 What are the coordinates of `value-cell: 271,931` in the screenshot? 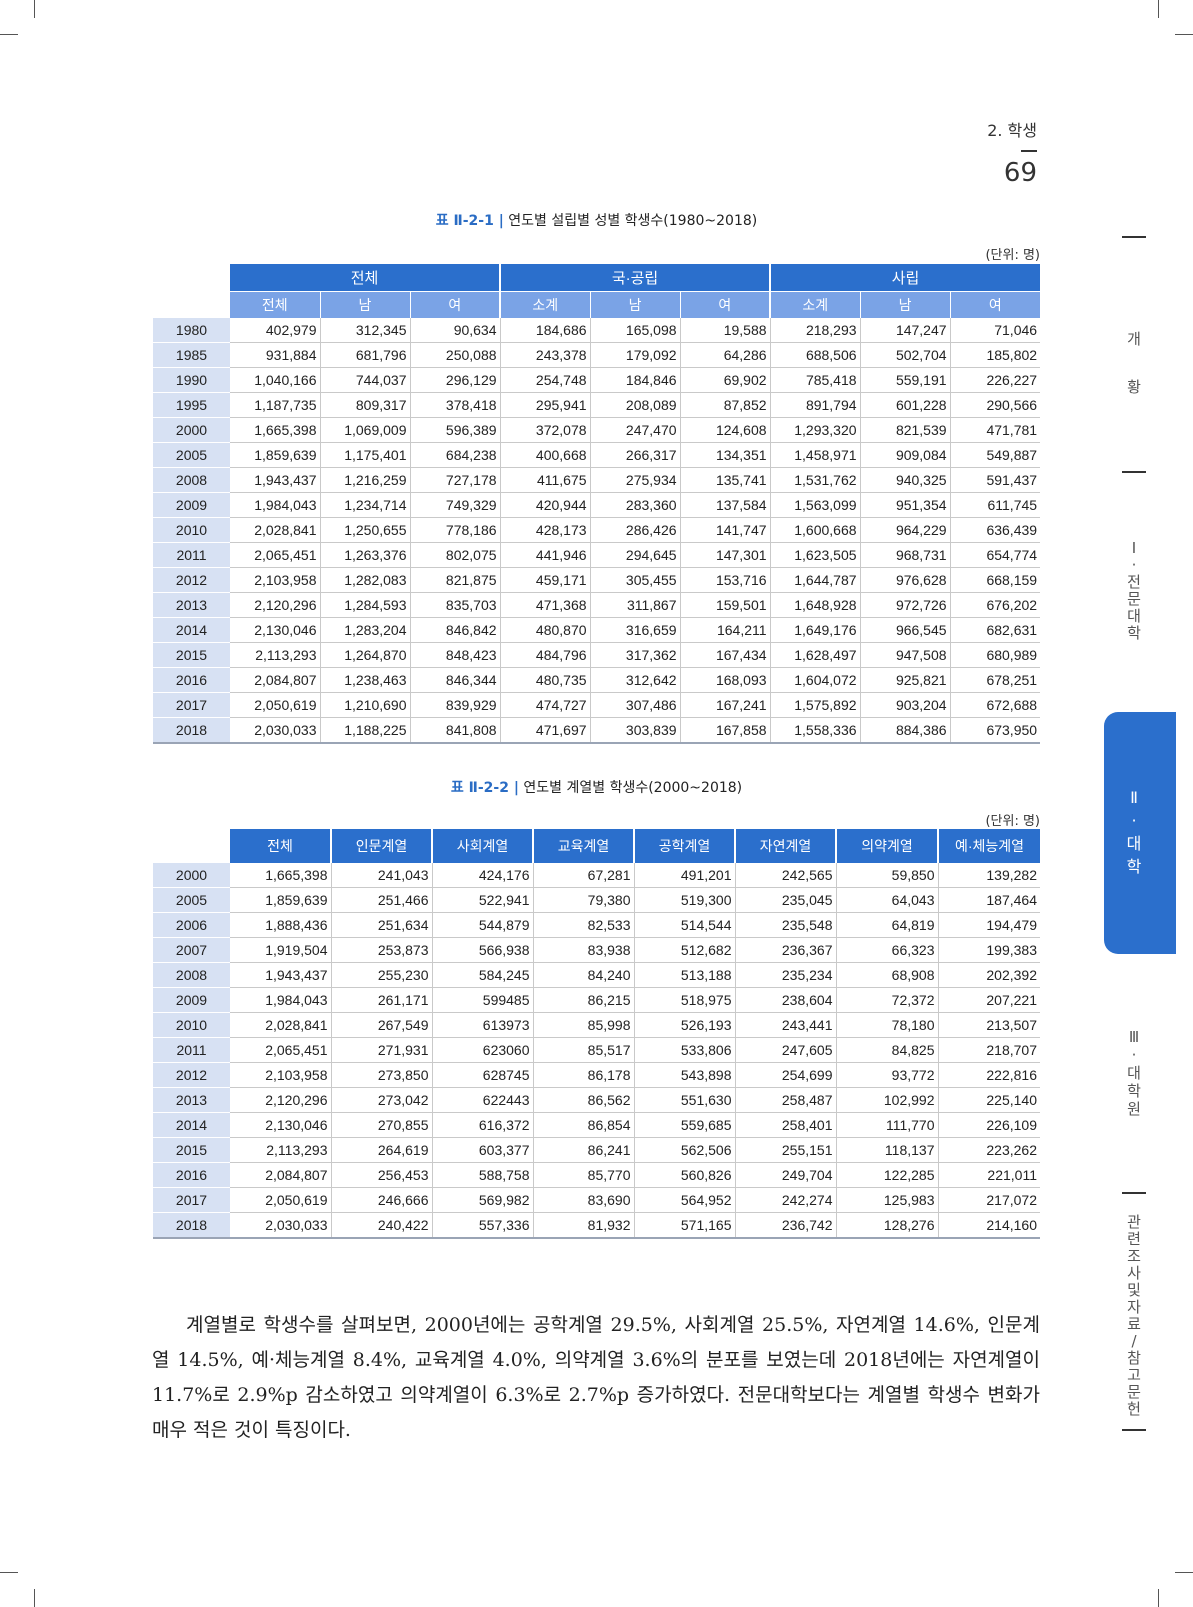 It's located at (382, 1050).